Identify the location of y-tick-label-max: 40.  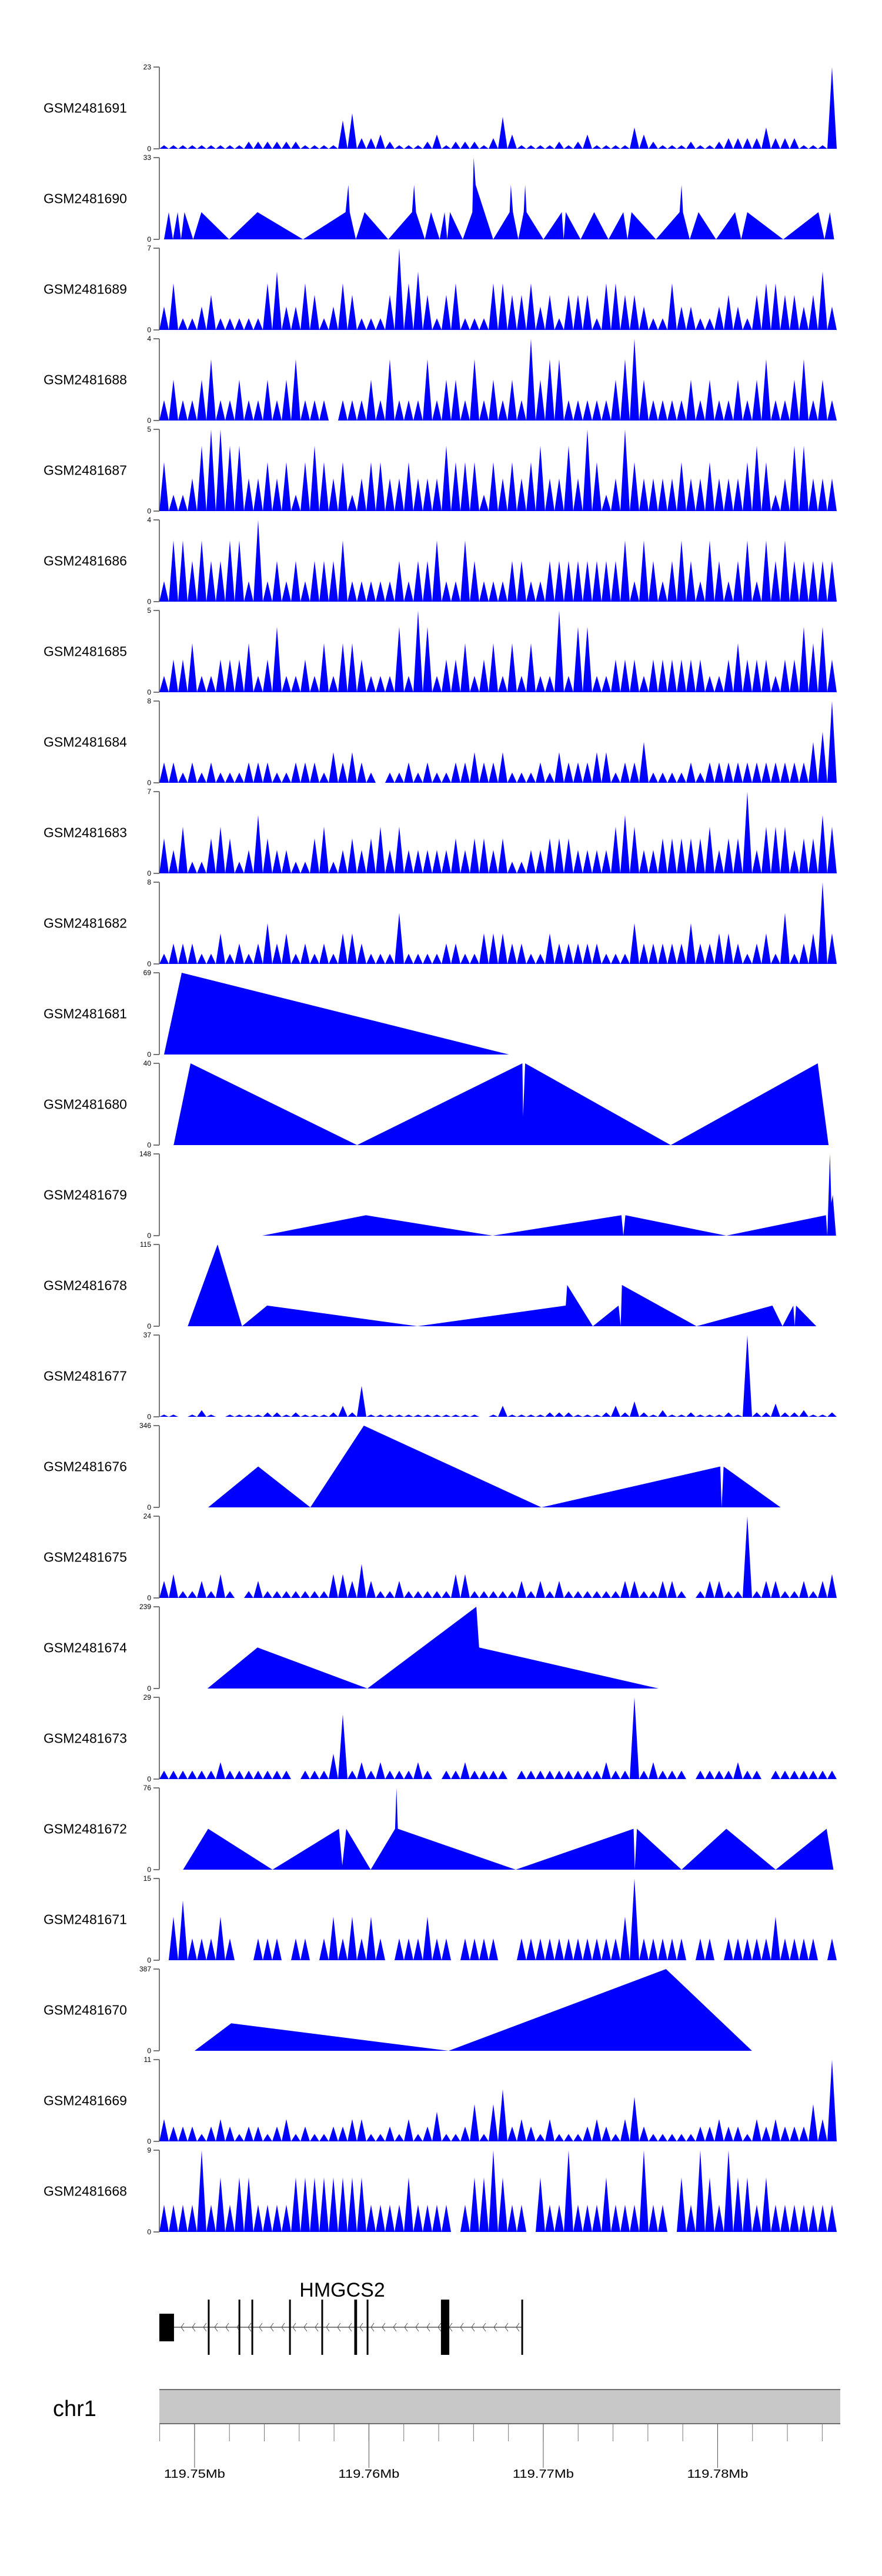
(147, 1063).